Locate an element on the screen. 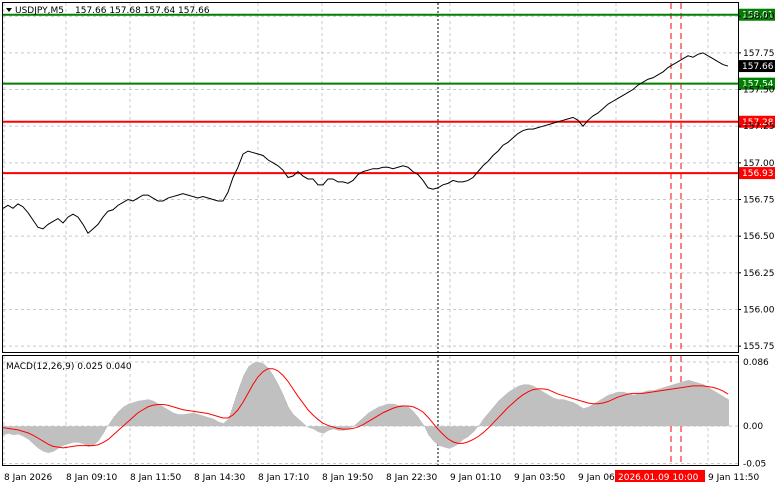 This screenshot has height=489, width=781. time-tick-label: 9 Jan 01:10 is located at coordinates (476, 478).